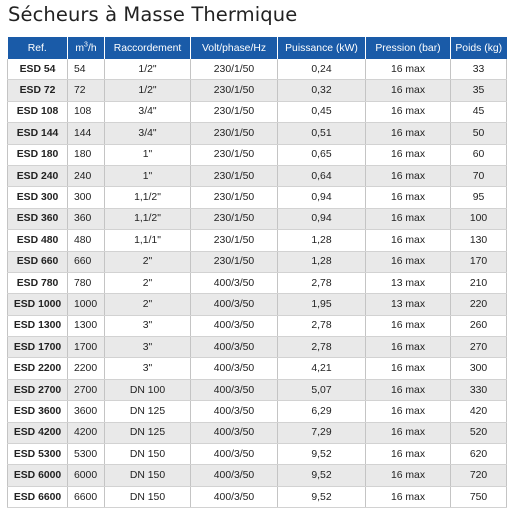 This screenshot has height=512, width=512. I want to click on cell-flow: 72, so click(86, 90).